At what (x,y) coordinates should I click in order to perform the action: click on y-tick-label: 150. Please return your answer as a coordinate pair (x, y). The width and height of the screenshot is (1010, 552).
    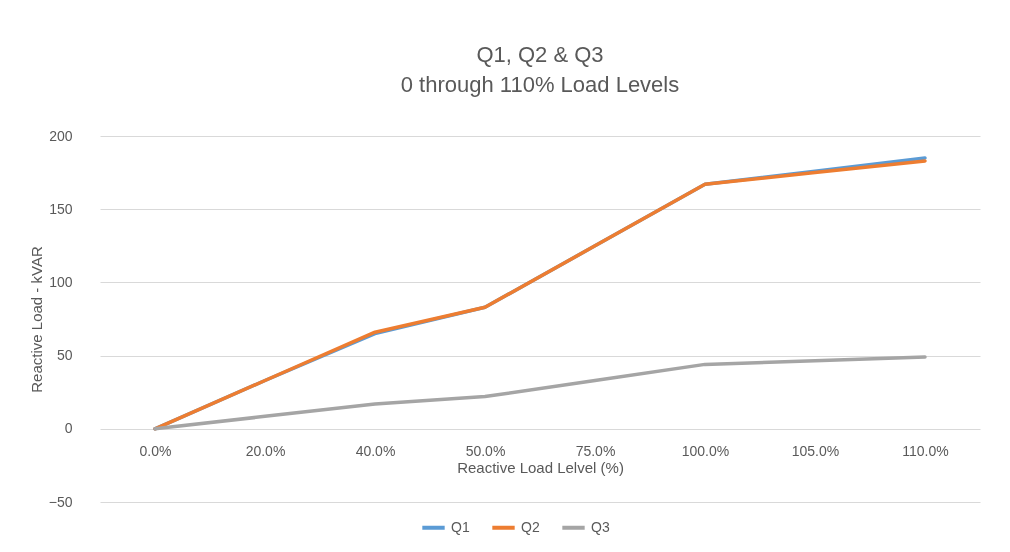
    Looking at the image, I should click on (61, 208).